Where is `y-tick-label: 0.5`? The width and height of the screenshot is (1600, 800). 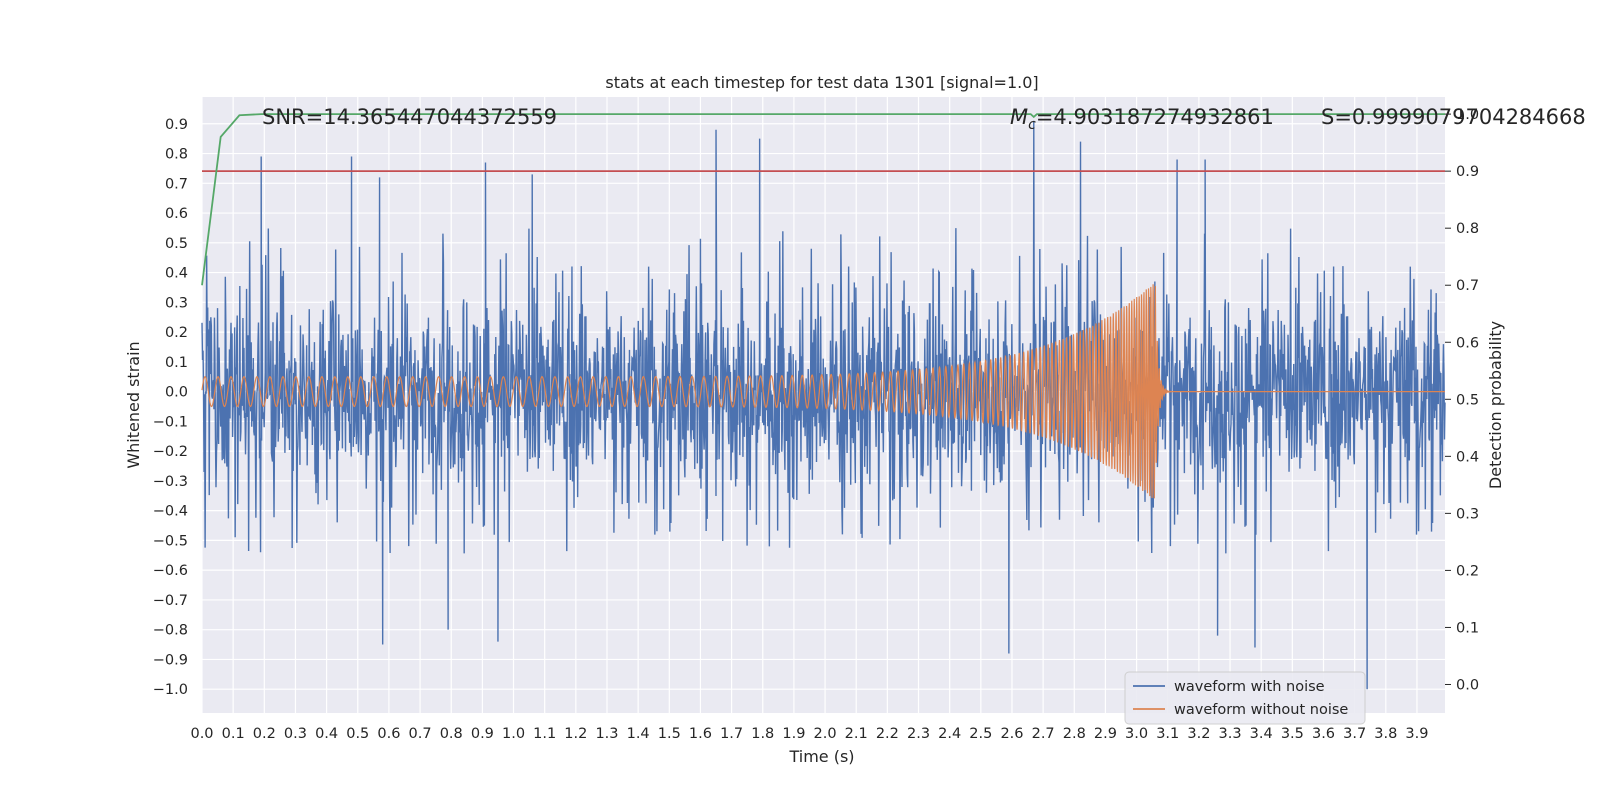
y-tick-label: 0.5 is located at coordinates (176, 244).